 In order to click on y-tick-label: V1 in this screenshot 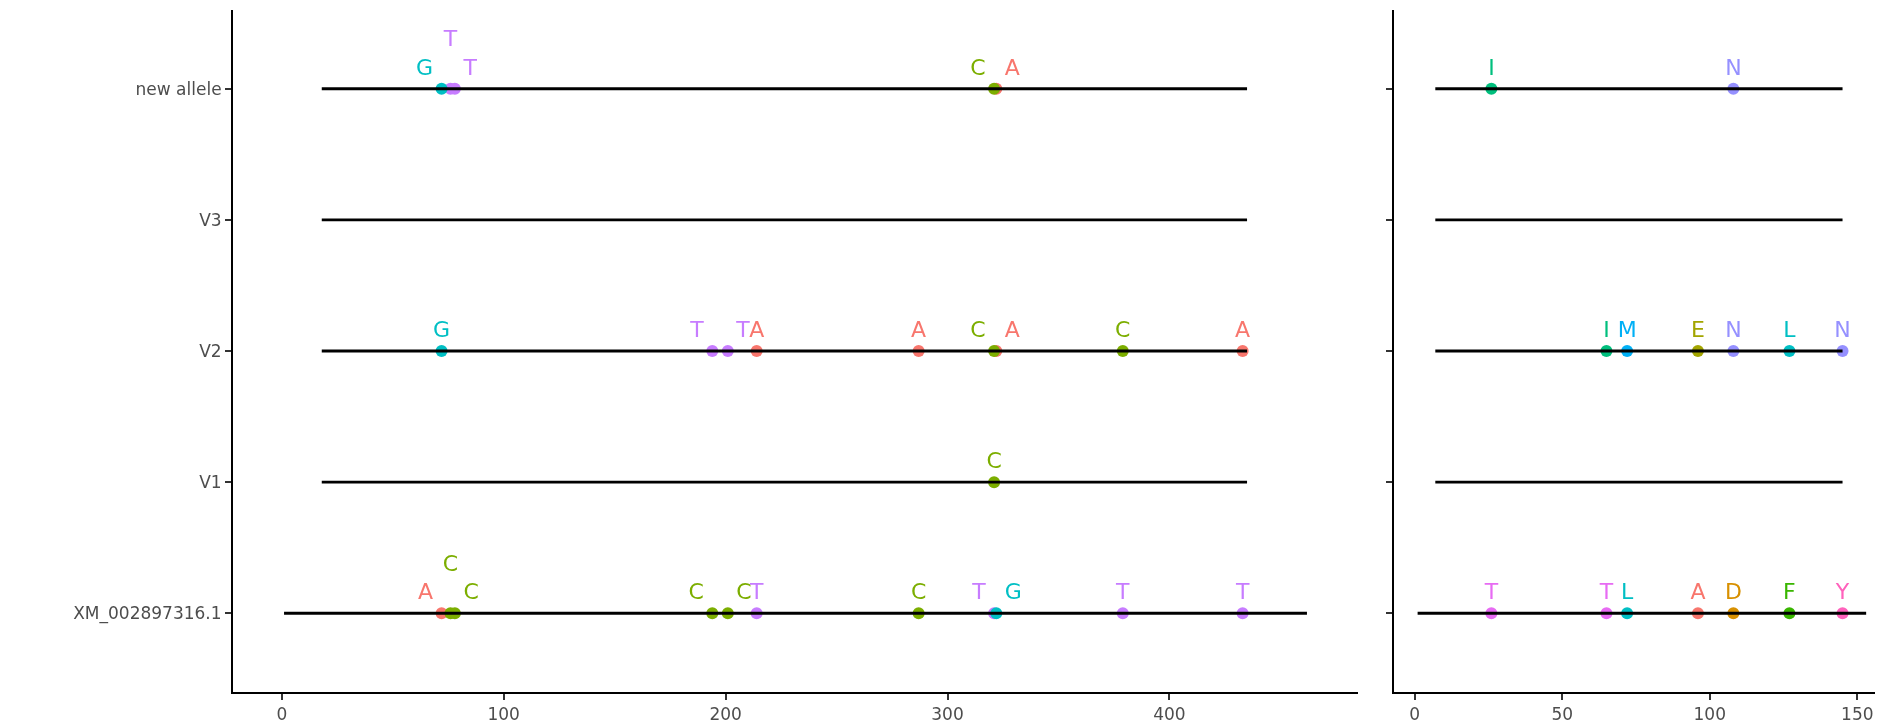, I will do `click(210, 482)`.